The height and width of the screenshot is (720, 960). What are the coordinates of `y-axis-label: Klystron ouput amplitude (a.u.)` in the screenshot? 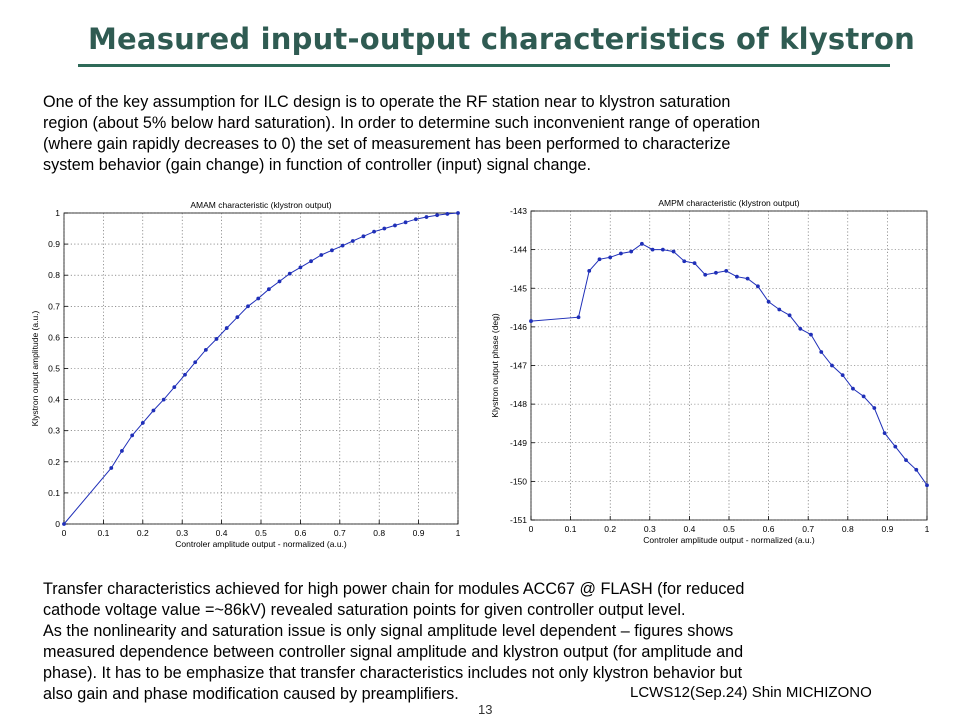 It's located at (35, 368).